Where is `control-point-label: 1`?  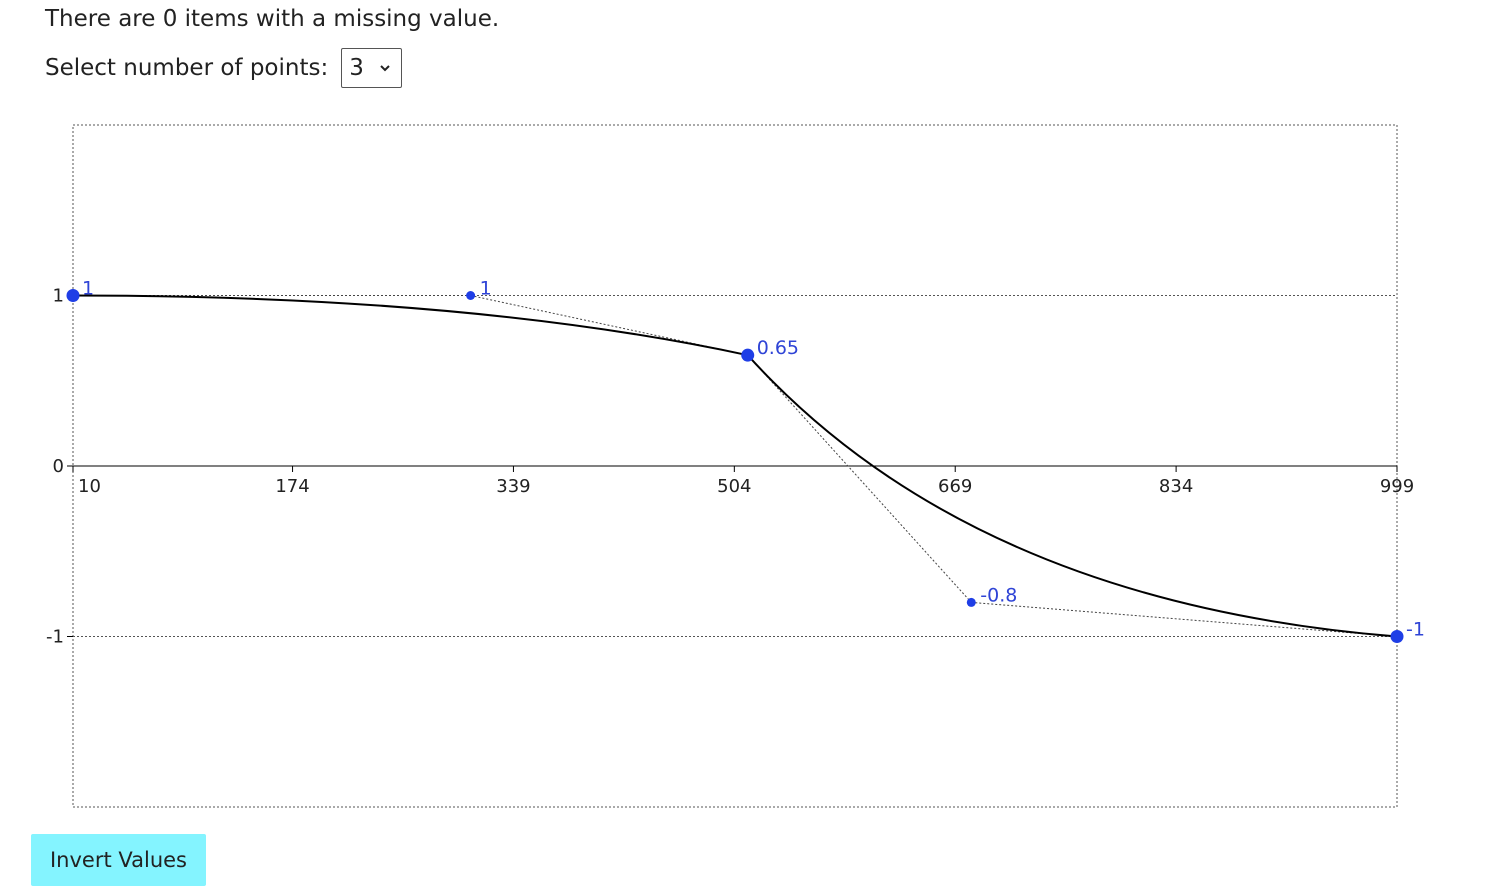
control-point-label: 1 is located at coordinates (486, 289).